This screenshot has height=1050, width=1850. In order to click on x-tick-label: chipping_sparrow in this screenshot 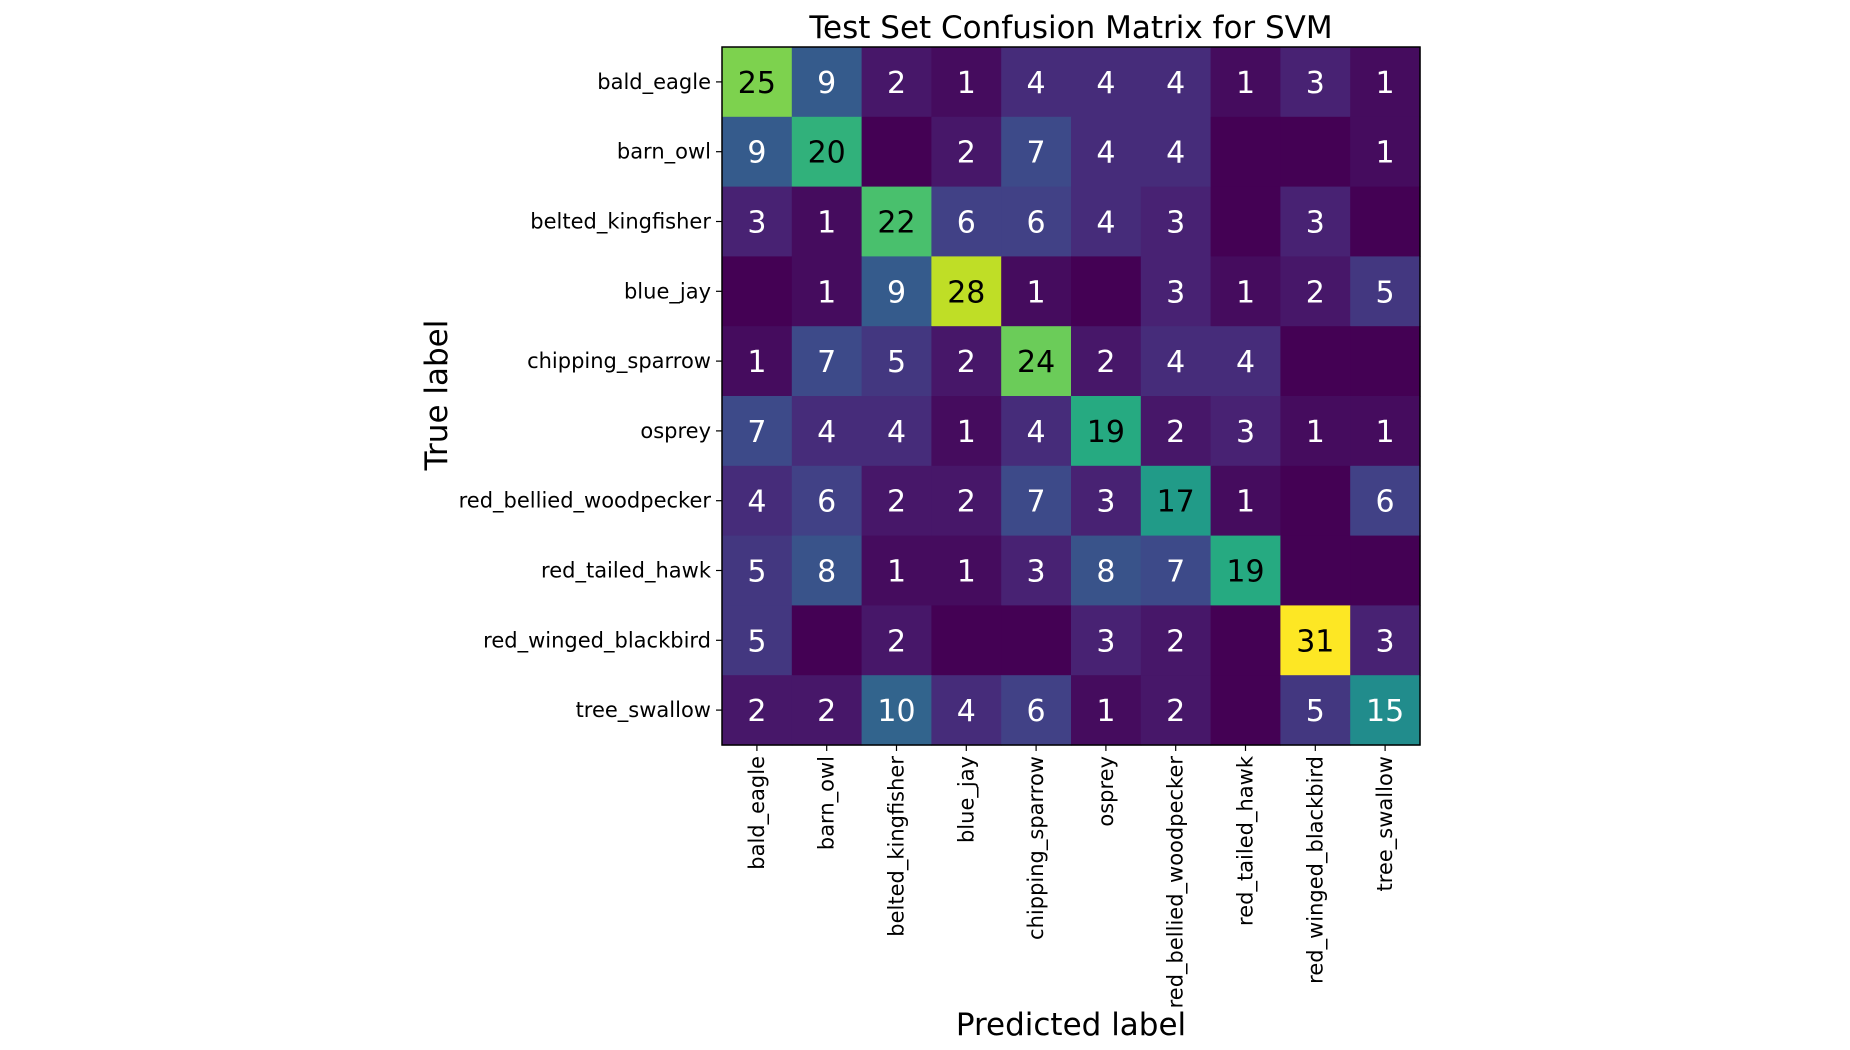, I will do `click(1036, 848)`.